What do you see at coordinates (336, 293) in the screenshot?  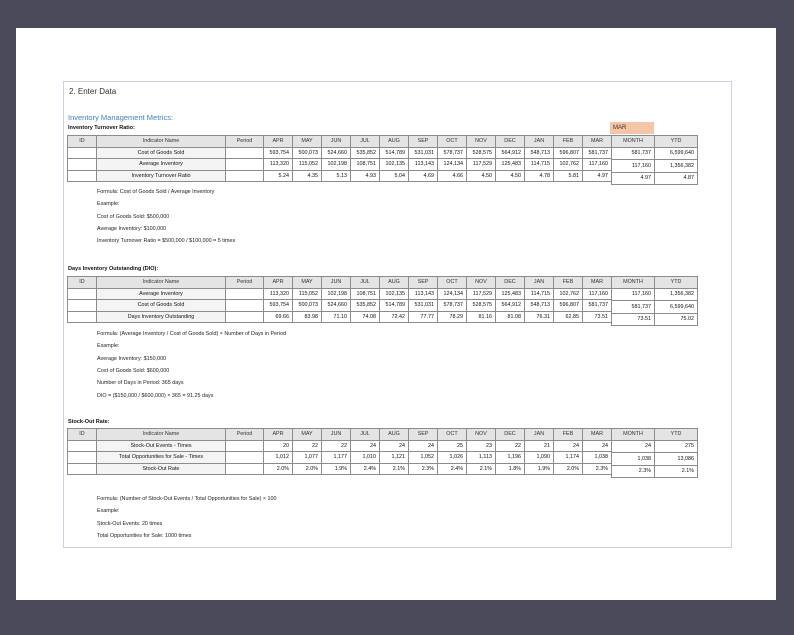 I see `value-cell: 102,198` at bounding box center [336, 293].